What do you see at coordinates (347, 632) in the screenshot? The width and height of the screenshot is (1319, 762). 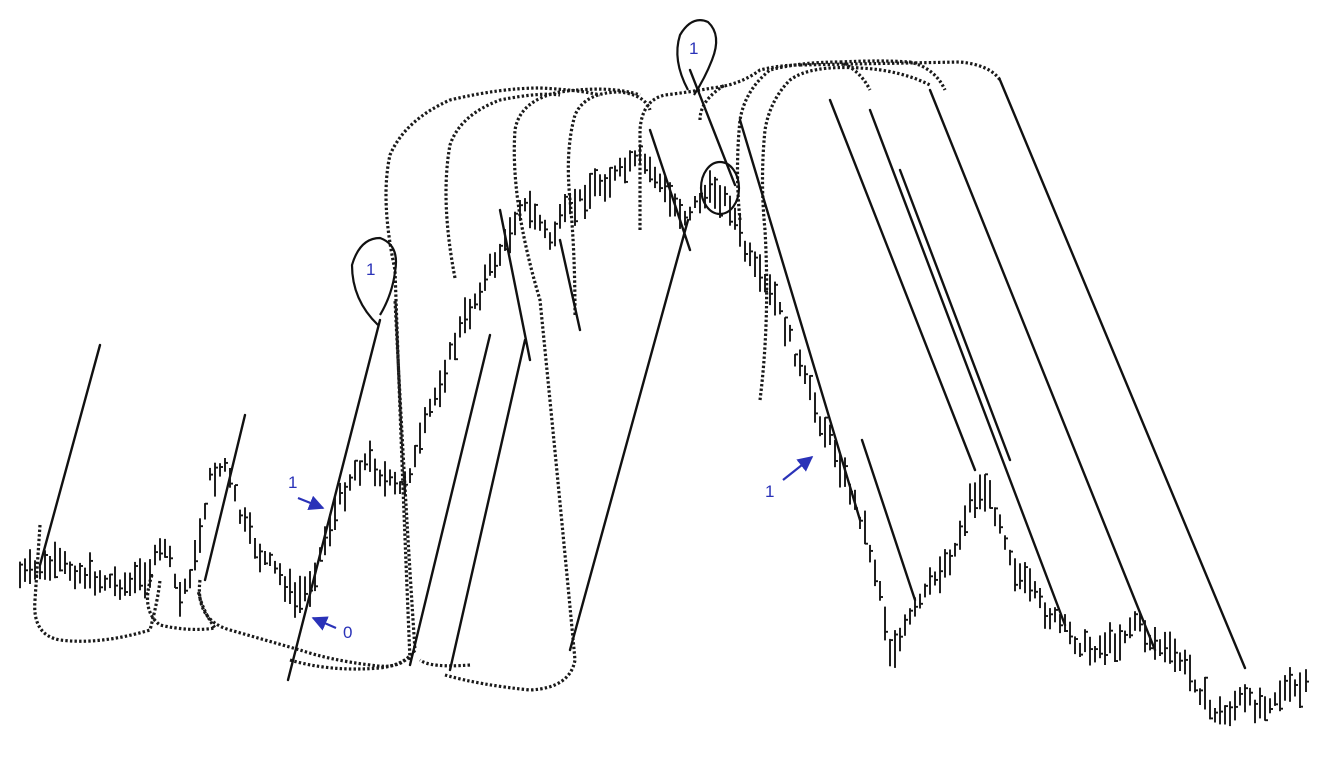 I see `arrow-zero-label: 0` at bounding box center [347, 632].